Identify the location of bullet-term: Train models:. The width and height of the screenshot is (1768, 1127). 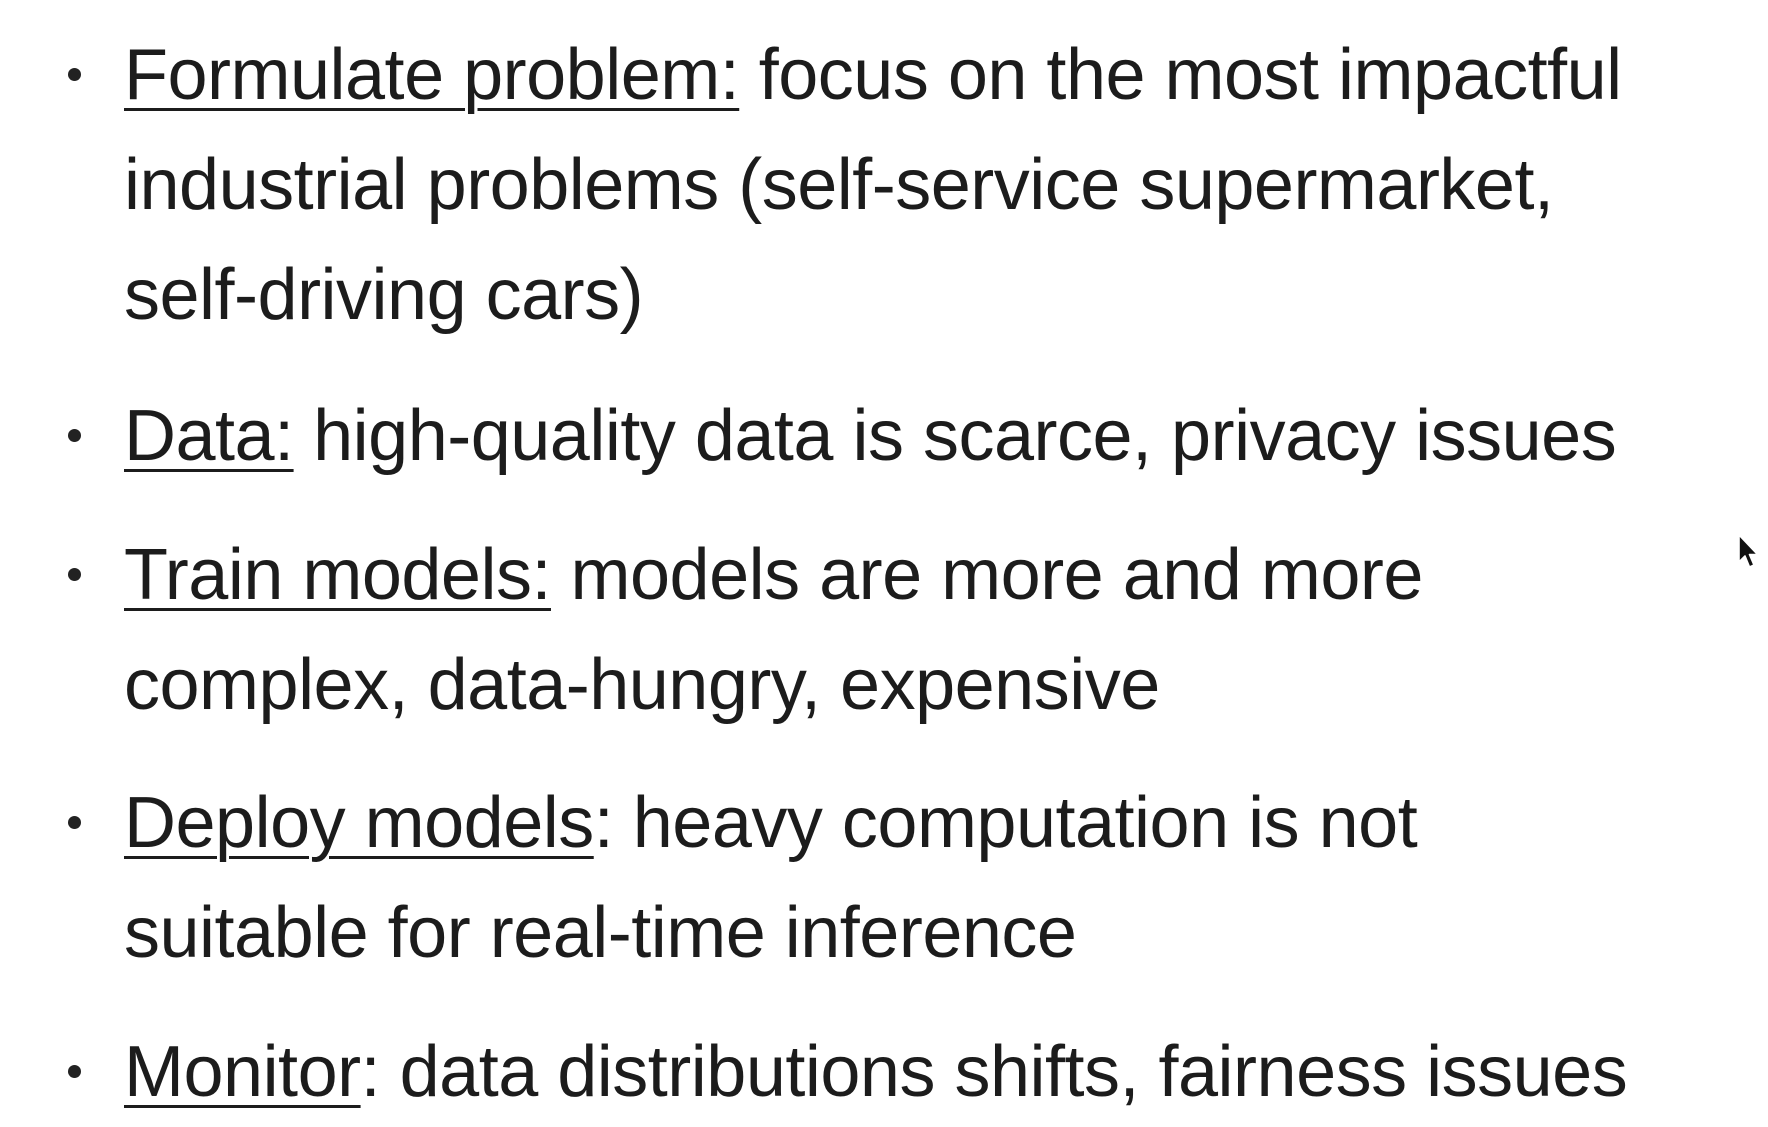
(337, 575).